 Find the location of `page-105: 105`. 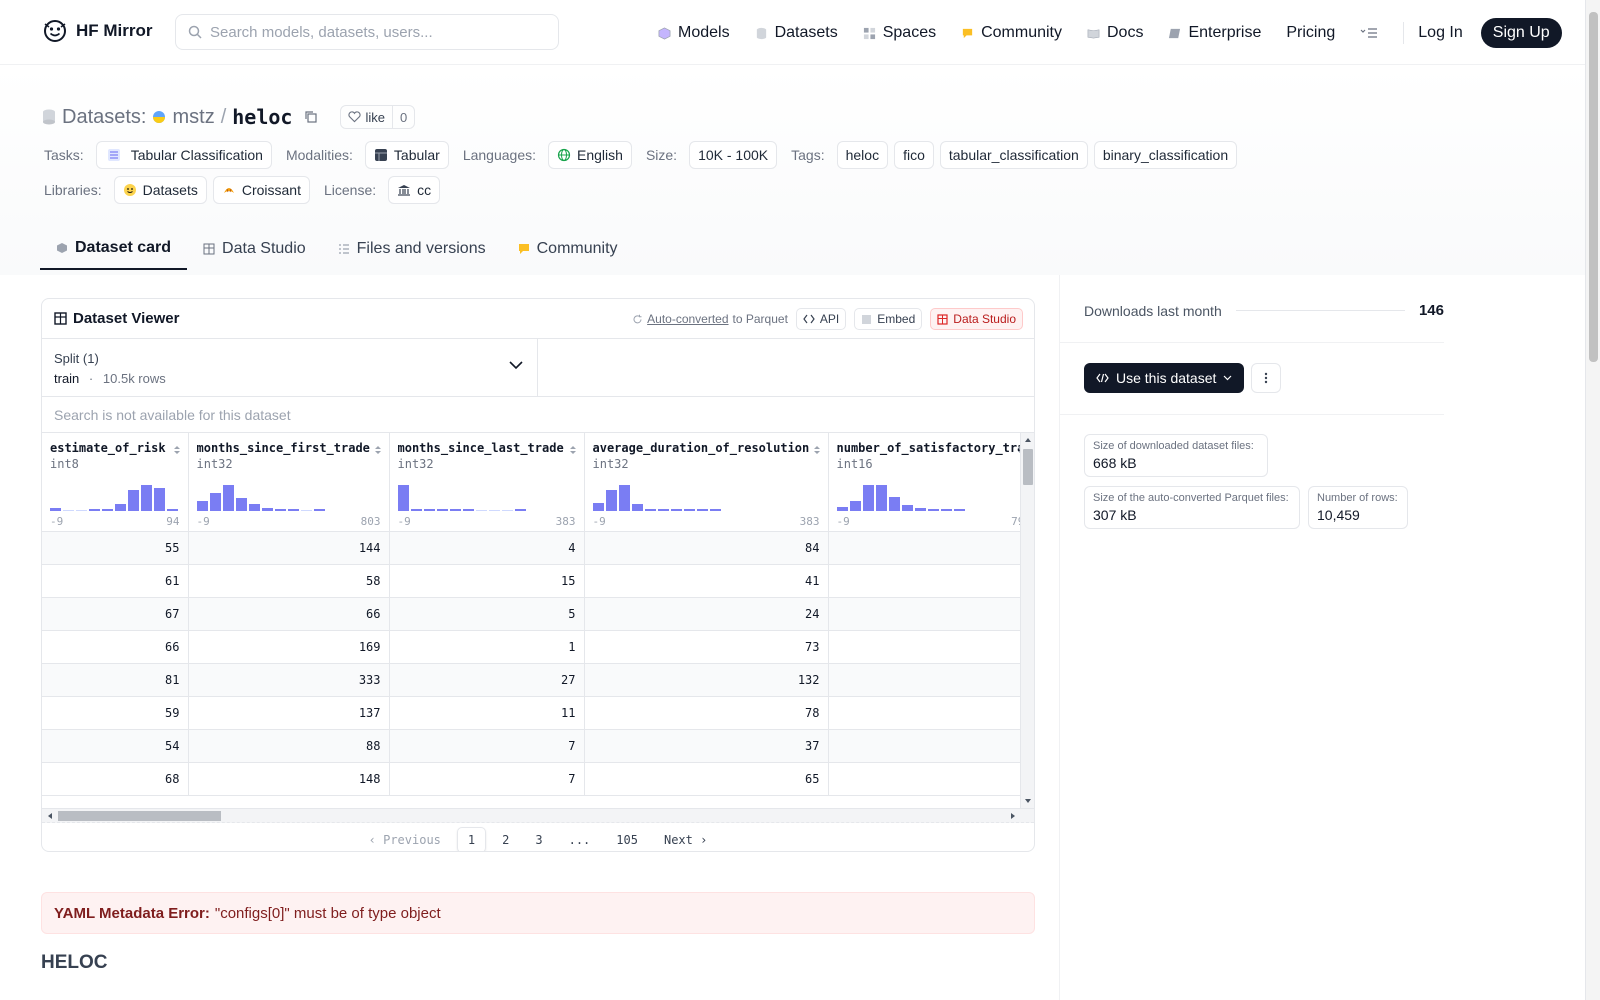

page-105: 105 is located at coordinates (627, 840).